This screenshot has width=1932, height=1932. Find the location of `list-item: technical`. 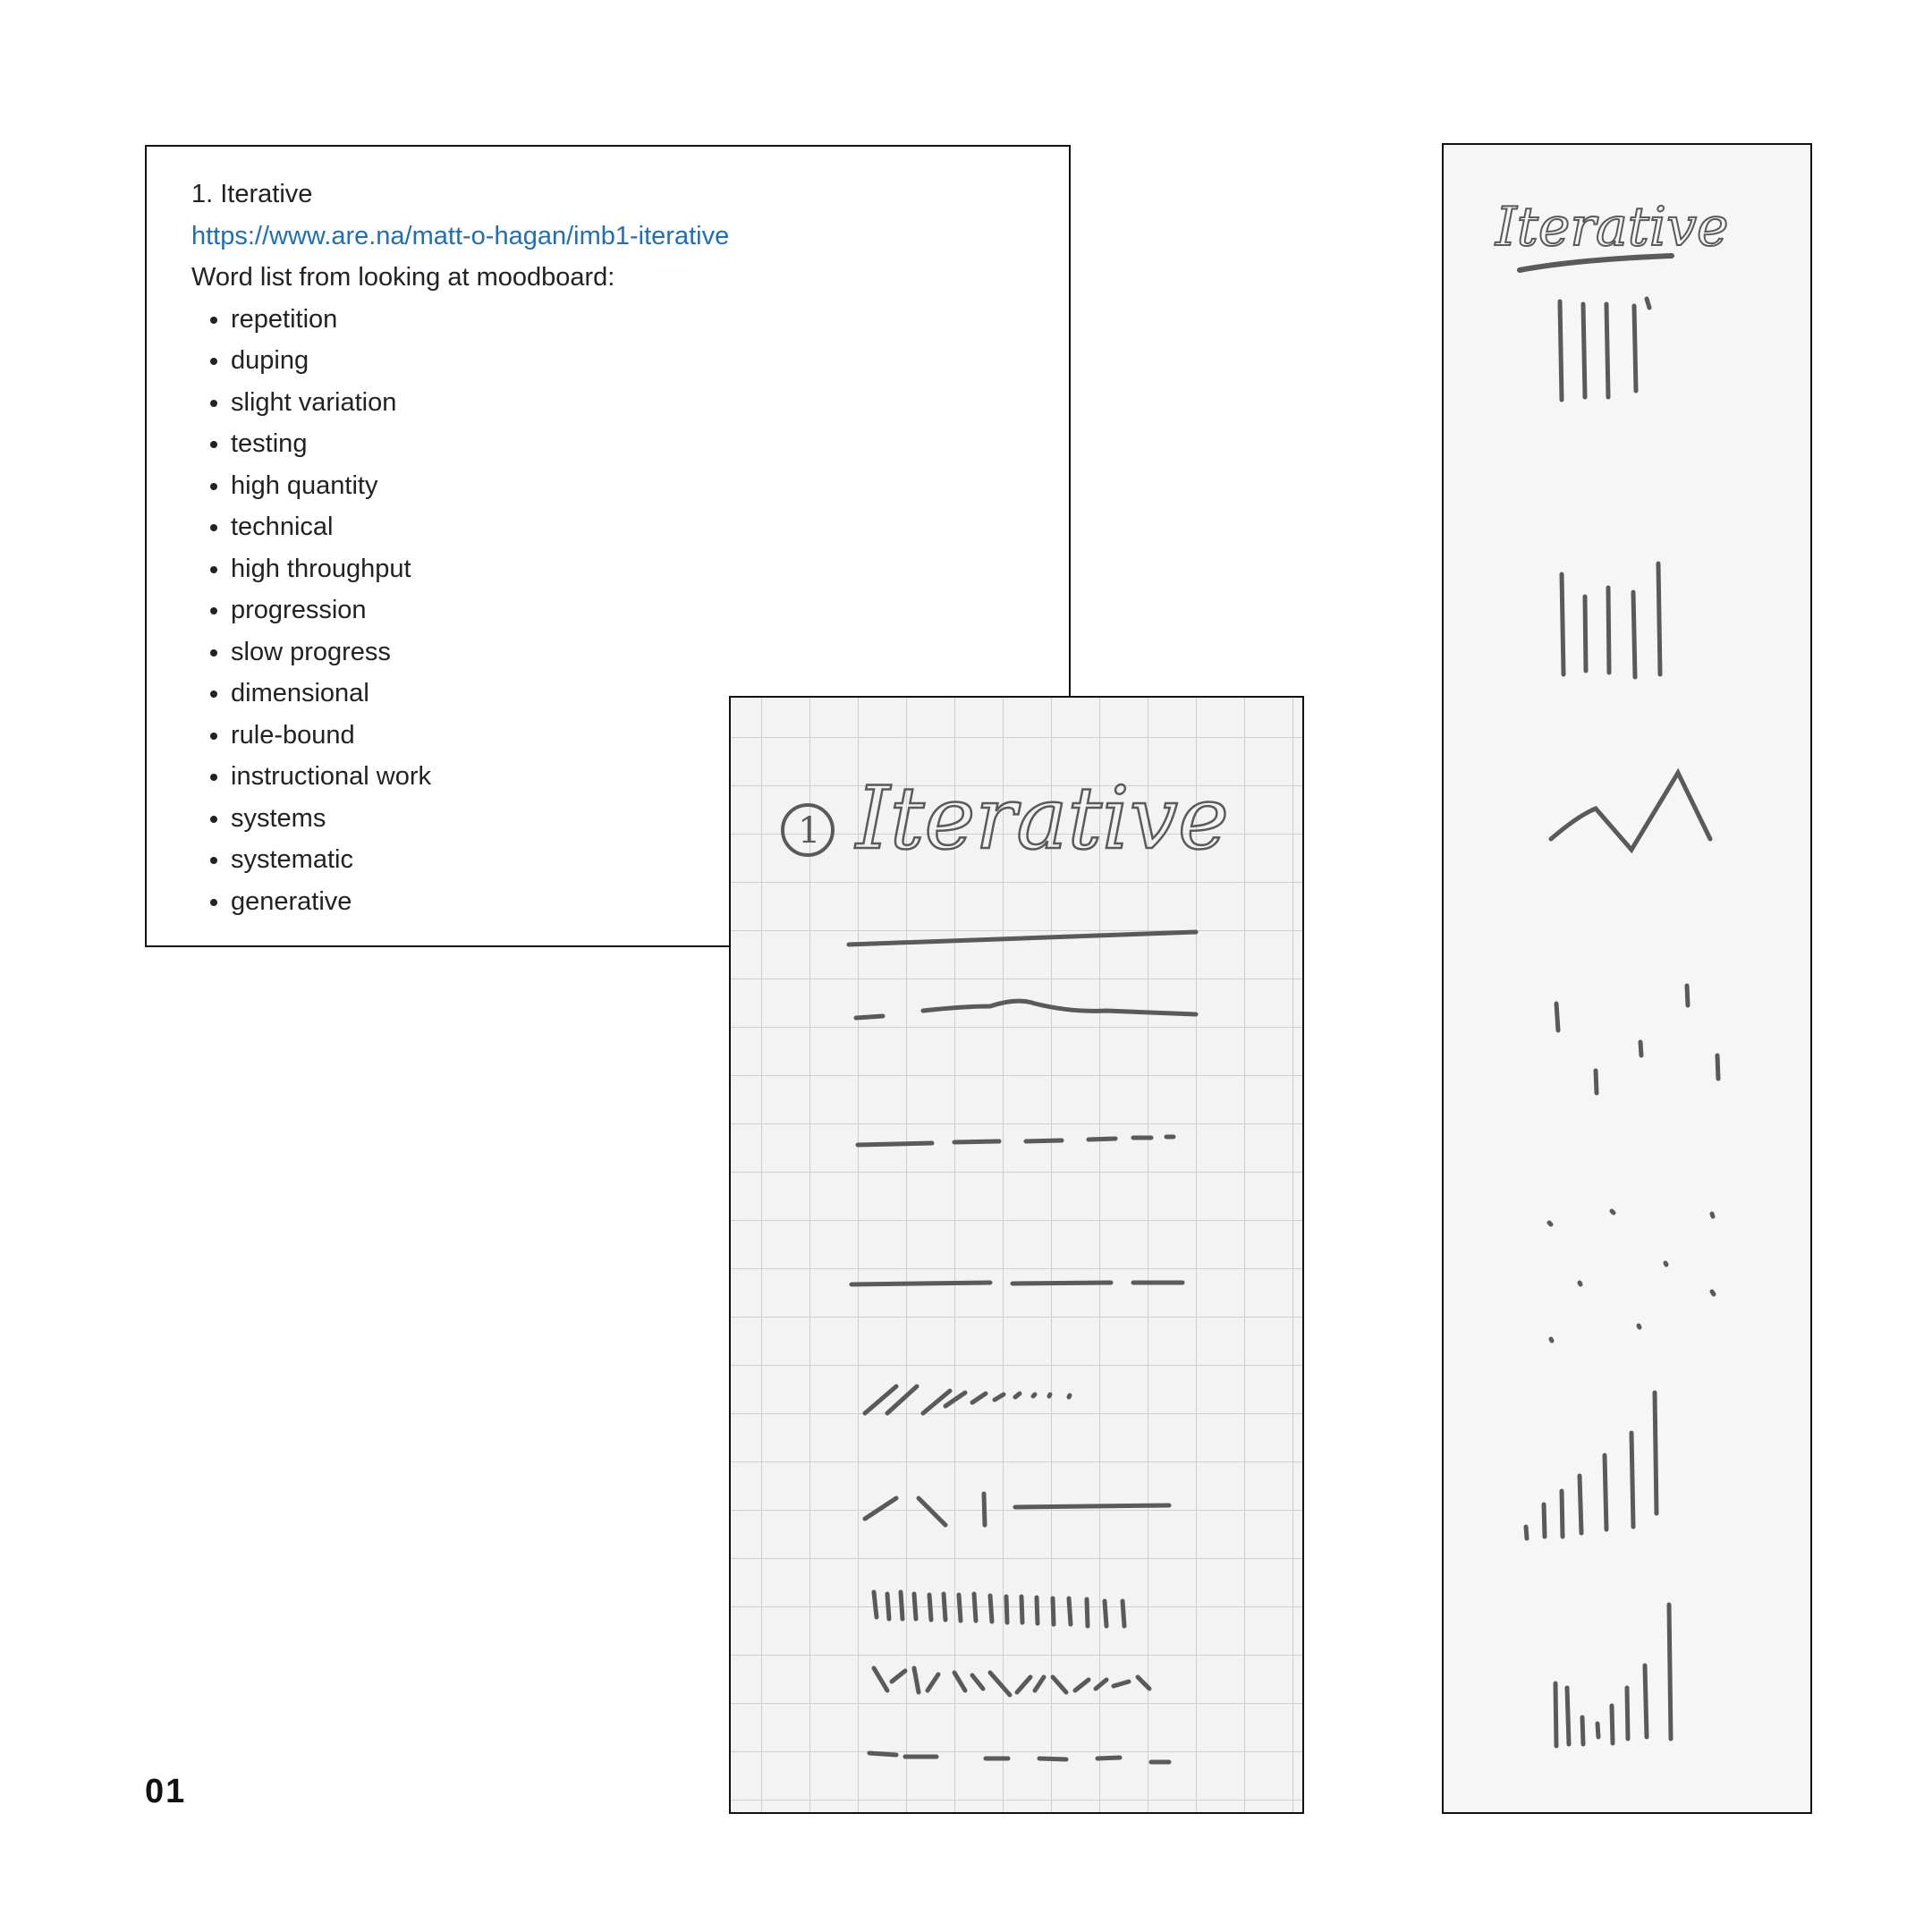

list-item: technical is located at coordinates (650, 527).